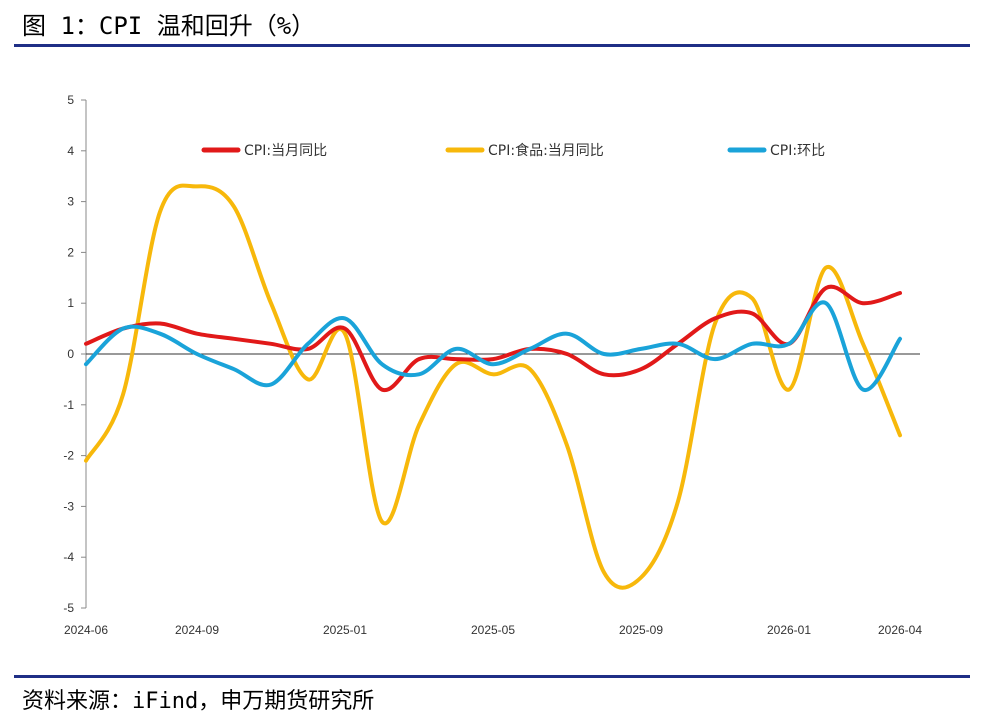 This screenshot has width=984, height=717. Describe the element at coordinates (797, 151) in the screenshot. I see `legend-item-cpi-mom-label: CPI:环比` at that location.